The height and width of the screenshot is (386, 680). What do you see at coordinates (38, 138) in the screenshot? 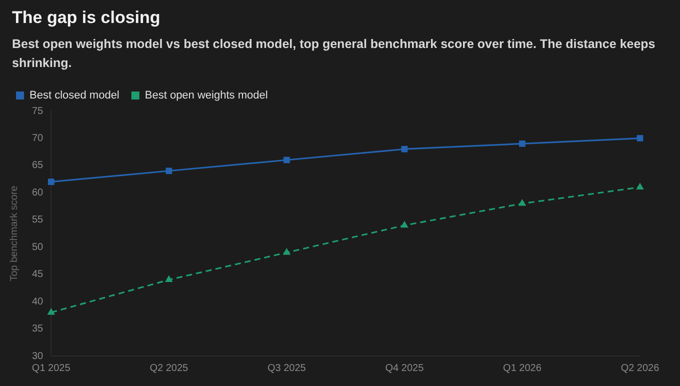
I see `y-tick-label: 70` at bounding box center [38, 138].